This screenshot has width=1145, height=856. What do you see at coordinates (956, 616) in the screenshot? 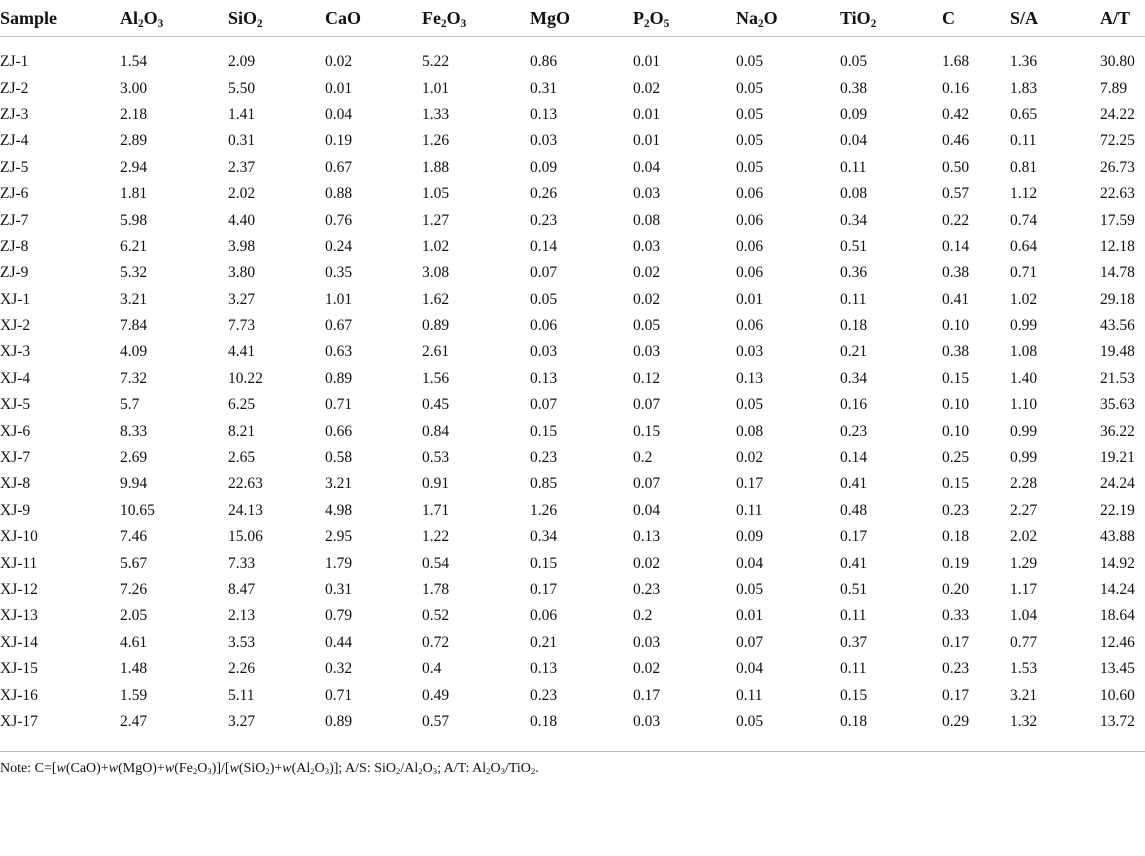
I see `value-cell: 0.33` at bounding box center [956, 616].